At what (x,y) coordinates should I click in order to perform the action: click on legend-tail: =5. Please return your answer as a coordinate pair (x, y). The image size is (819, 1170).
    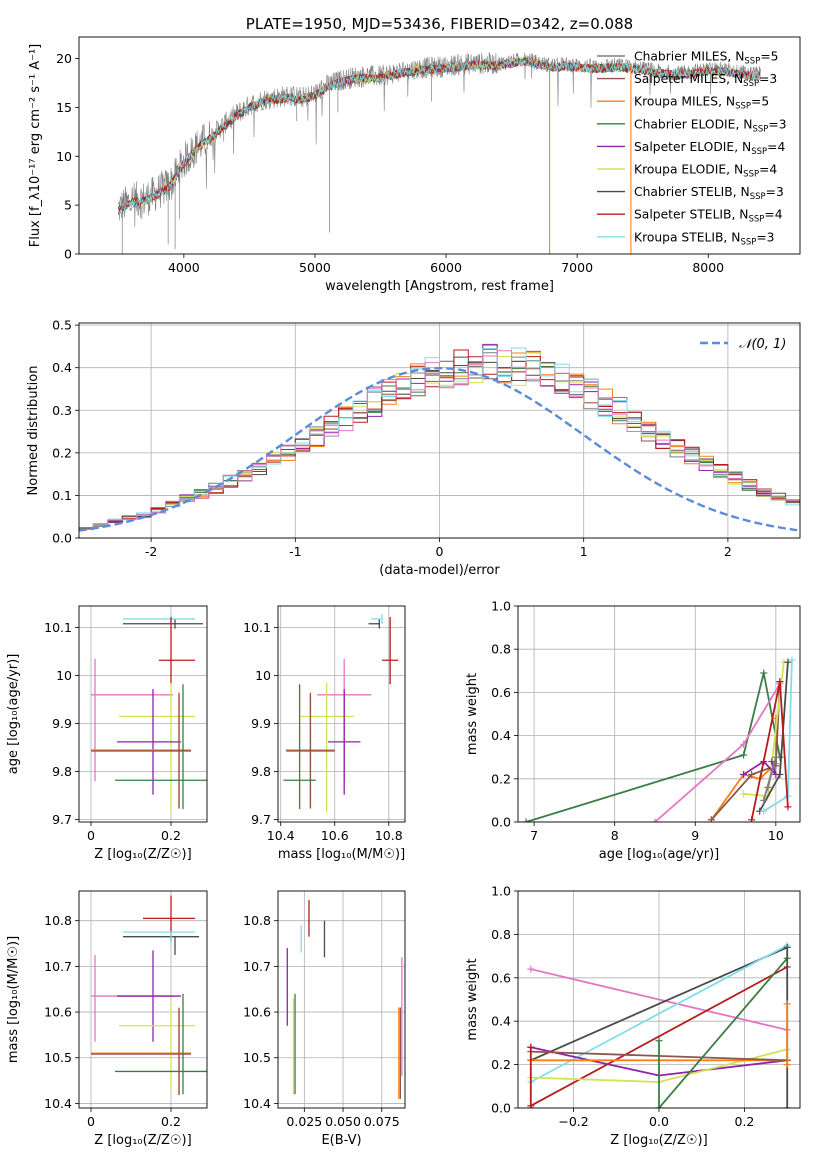
    Looking at the image, I should click on (760, 102).